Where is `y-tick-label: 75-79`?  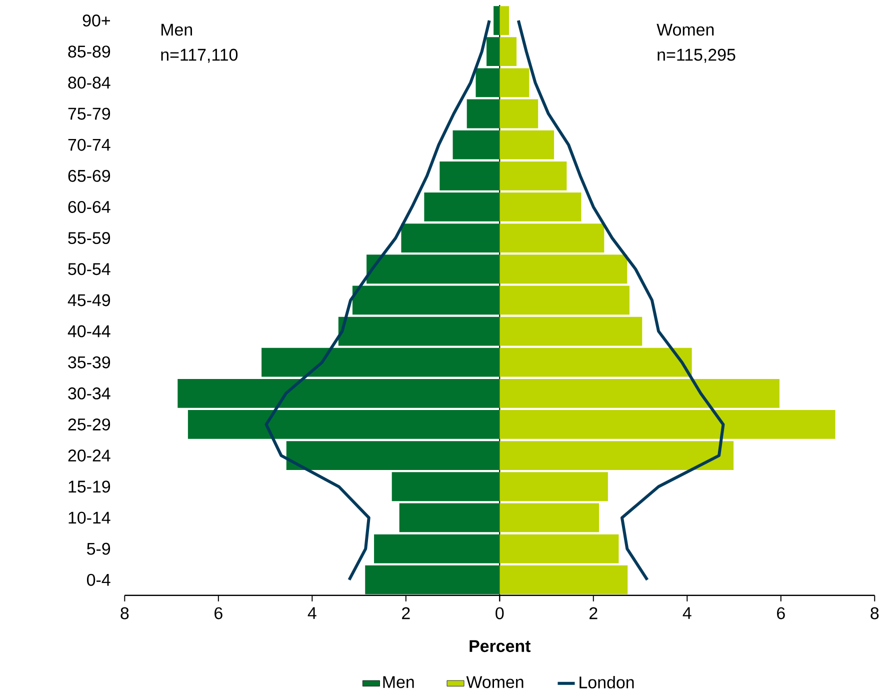 y-tick-label: 75-79 is located at coordinates (89, 114).